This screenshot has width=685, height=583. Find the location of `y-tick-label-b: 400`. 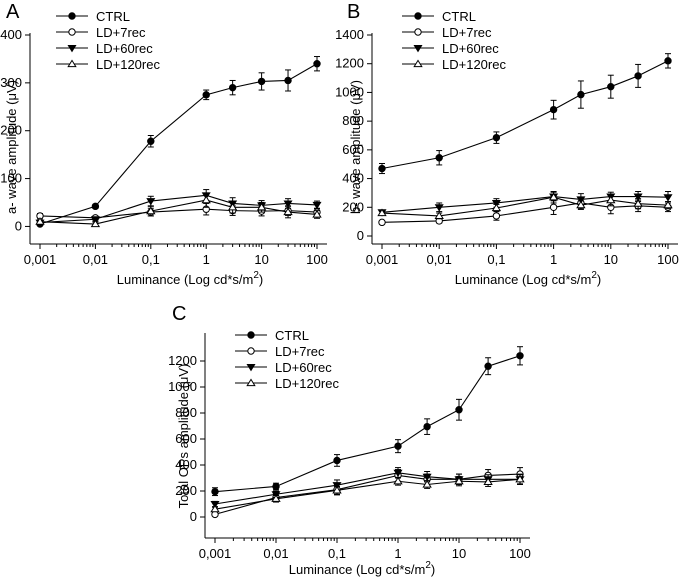

y-tick-label-b: 400 is located at coordinates (353, 178).